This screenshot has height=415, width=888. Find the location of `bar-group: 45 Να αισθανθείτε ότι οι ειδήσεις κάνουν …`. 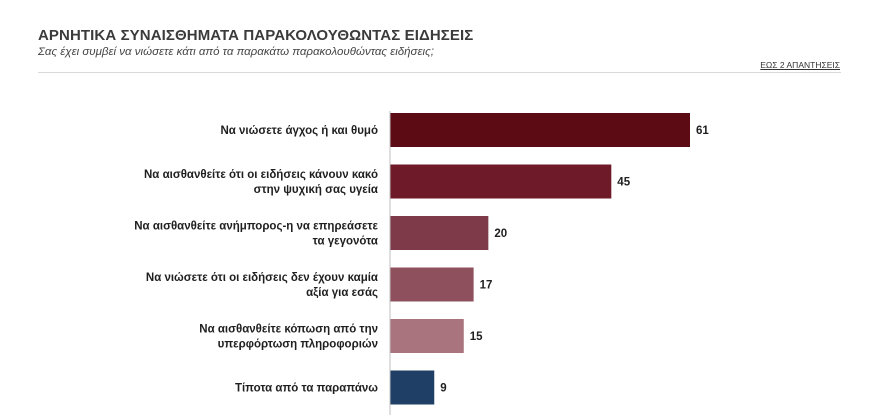

bar-group: 45 Να αισθανθείτε ότι οι ειδήσεις κάνουν … is located at coordinates (387, 181).